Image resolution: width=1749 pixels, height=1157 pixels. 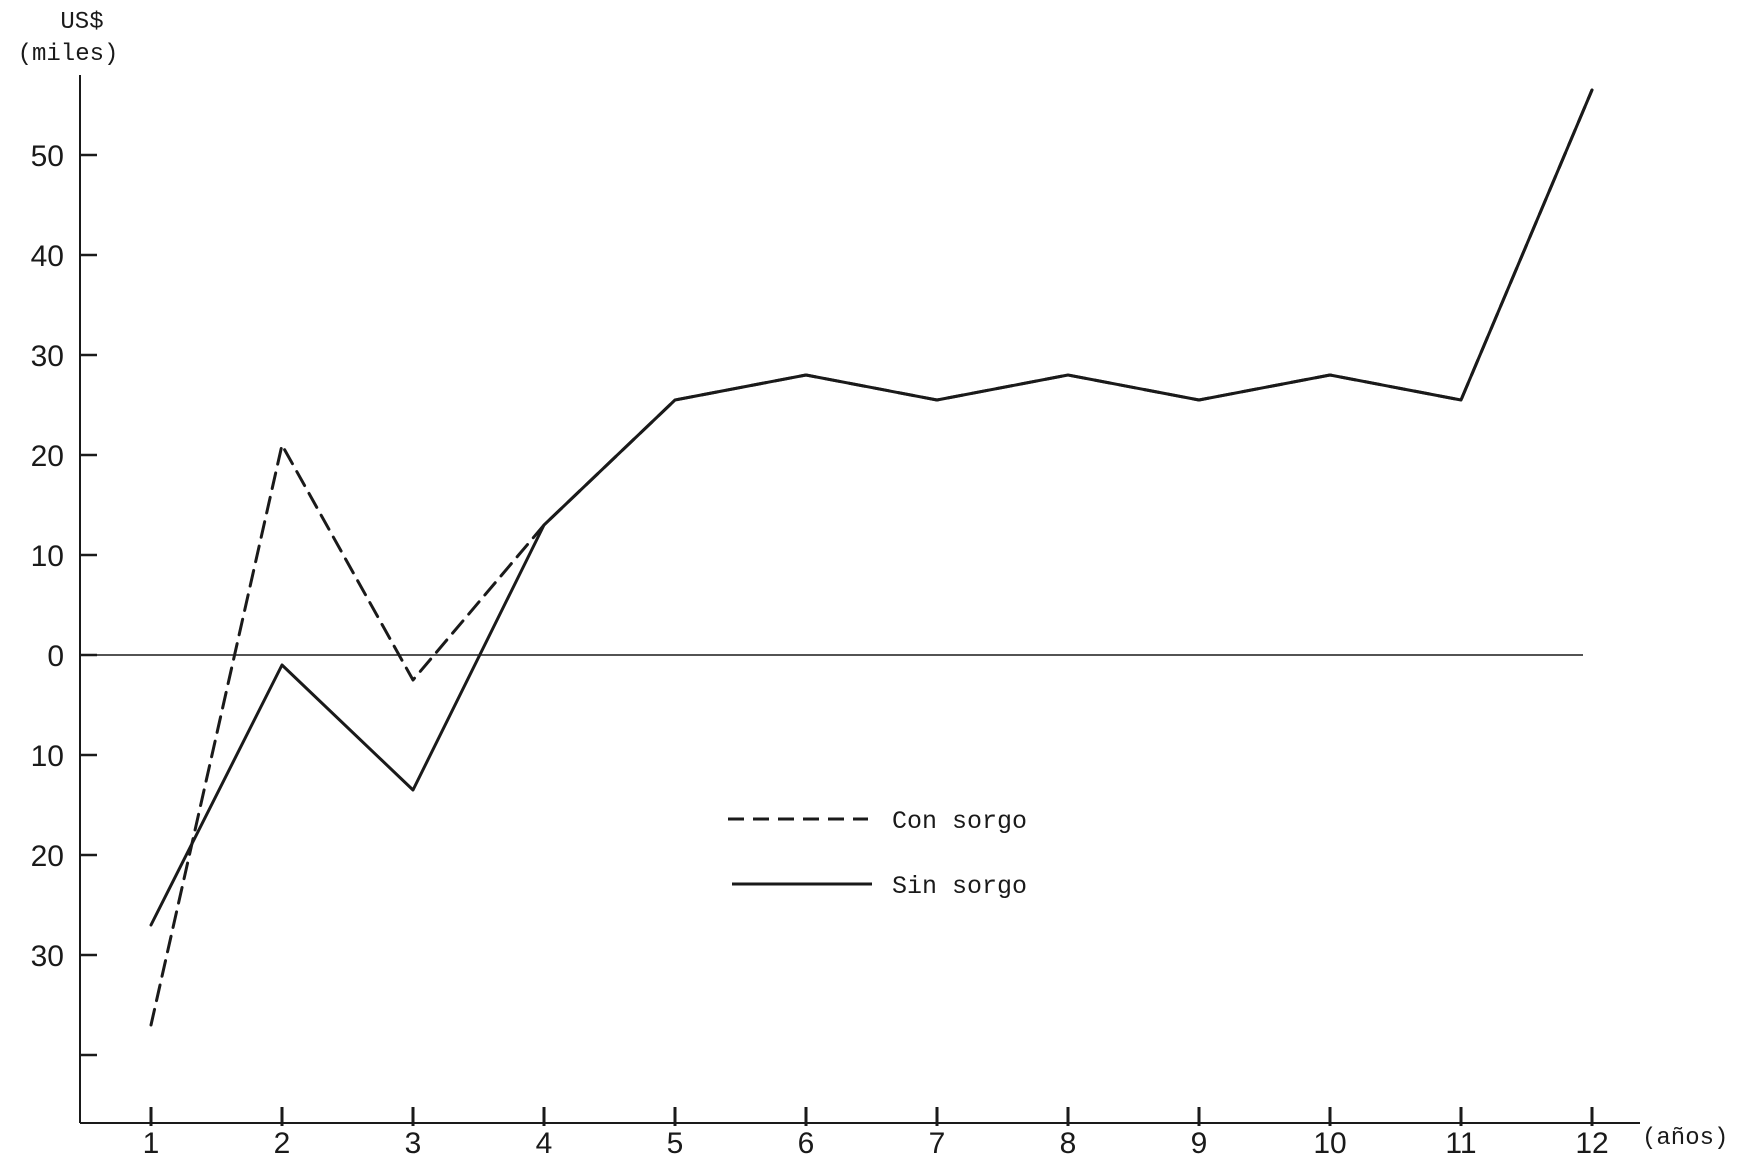 What do you see at coordinates (1068, 1142) in the screenshot?
I see `x-tick-label: 8` at bounding box center [1068, 1142].